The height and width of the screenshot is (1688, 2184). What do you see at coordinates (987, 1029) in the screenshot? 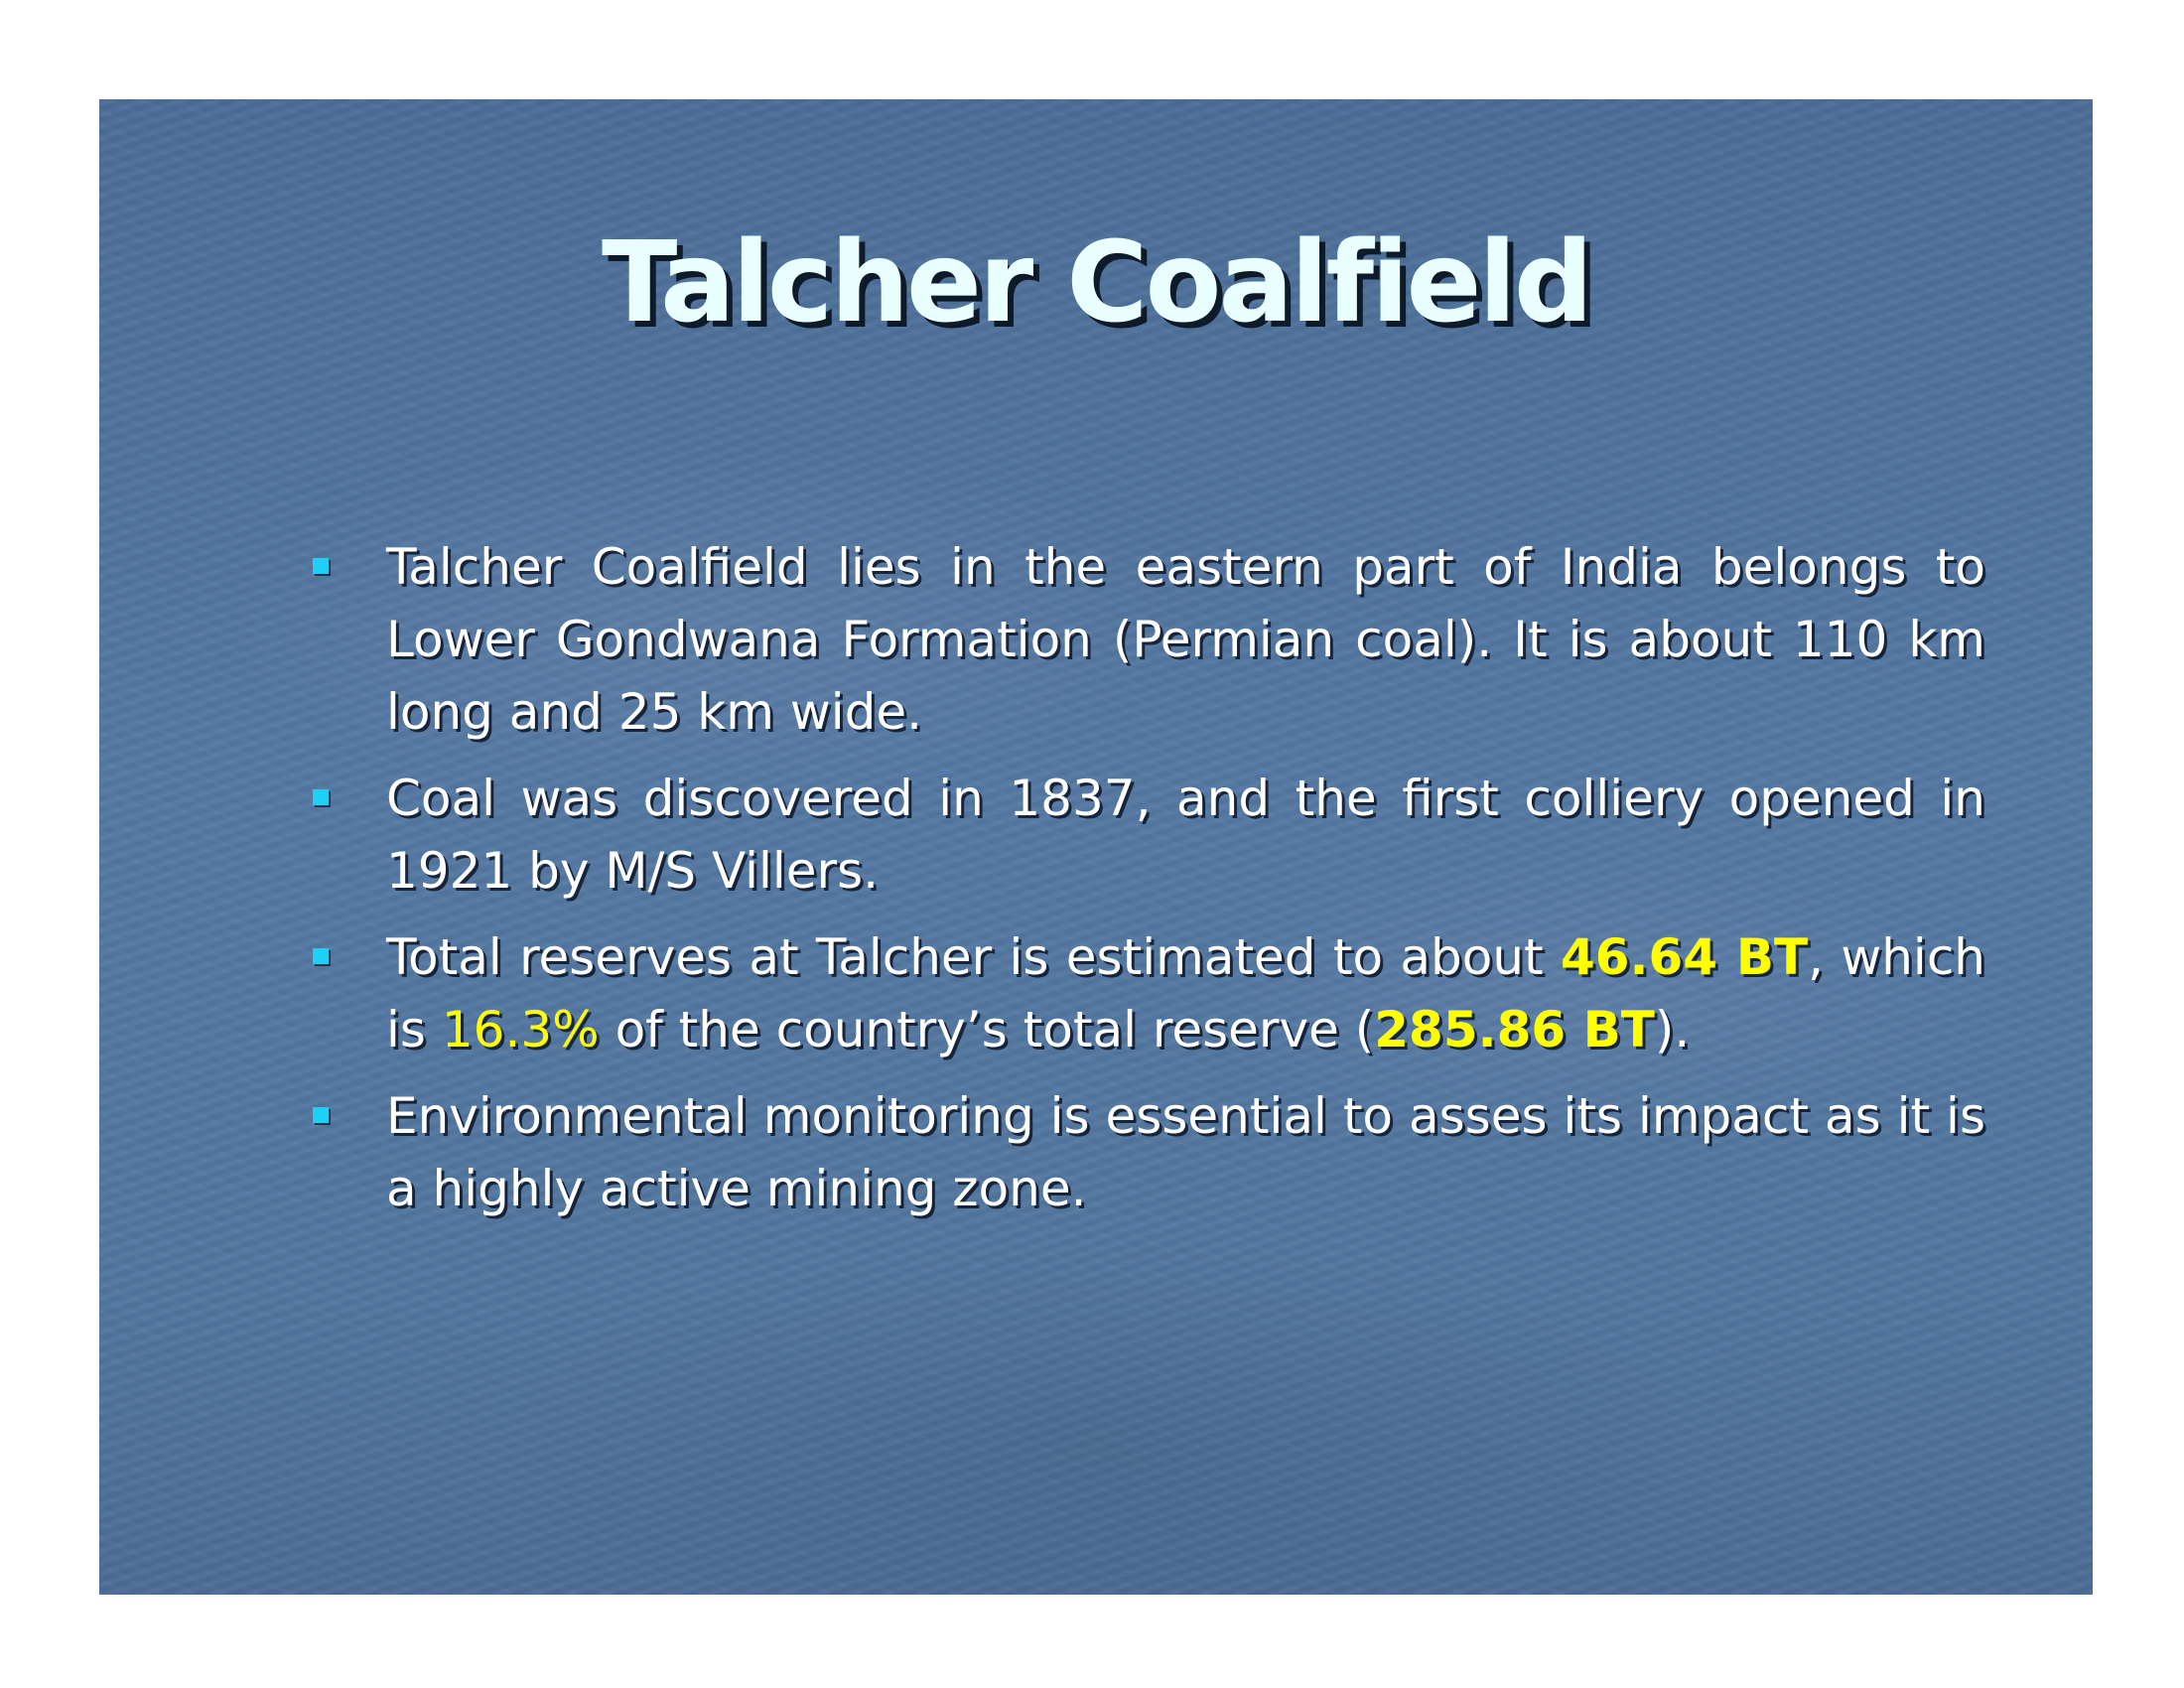
I see `bullet-text: of the country’s total reserve (` at bounding box center [987, 1029].